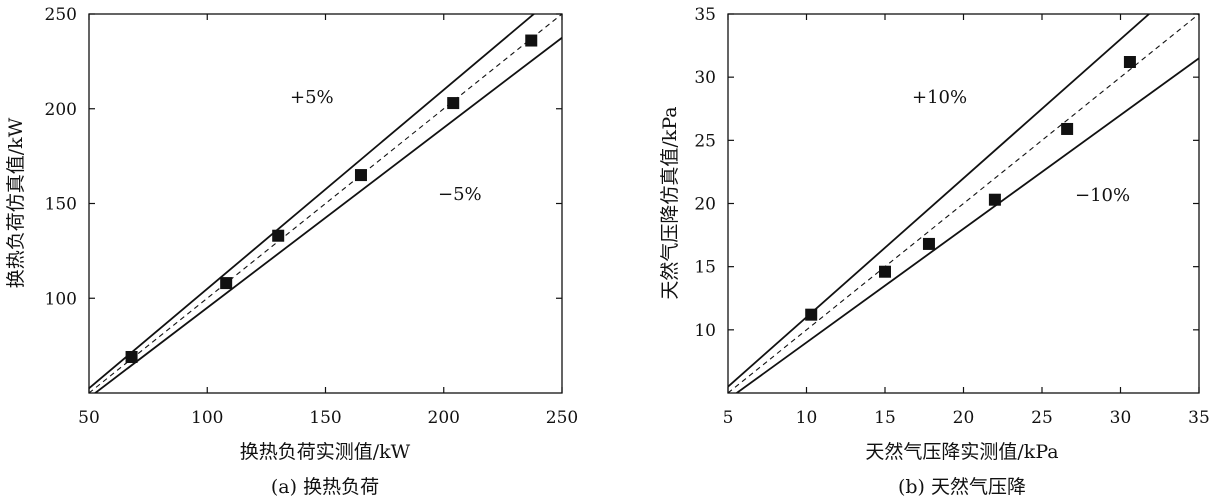 The image size is (1211, 503). I want to click on chart-a-upper-band-label: +5%, so click(312, 97).